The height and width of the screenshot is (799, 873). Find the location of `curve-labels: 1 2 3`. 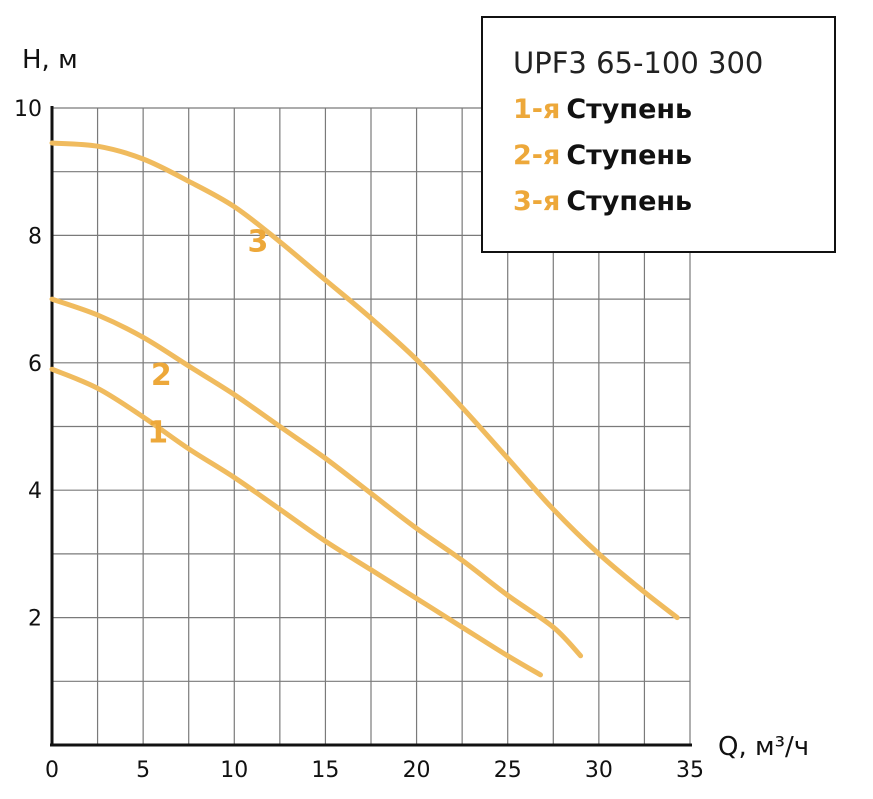

curve-labels: 1 2 3 is located at coordinates (207, 337).